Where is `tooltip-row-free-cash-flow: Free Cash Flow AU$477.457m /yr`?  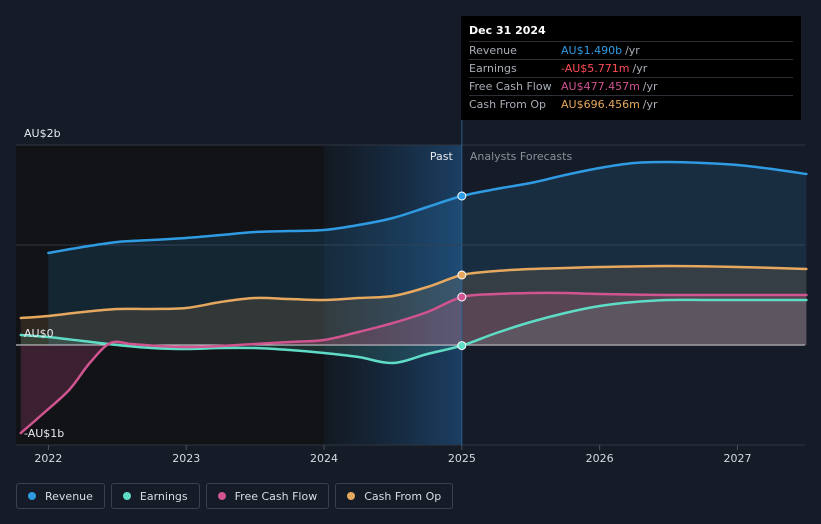 tooltip-row-free-cash-flow: Free Cash Flow AU$477.457m /yr is located at coordinates (631, 87).